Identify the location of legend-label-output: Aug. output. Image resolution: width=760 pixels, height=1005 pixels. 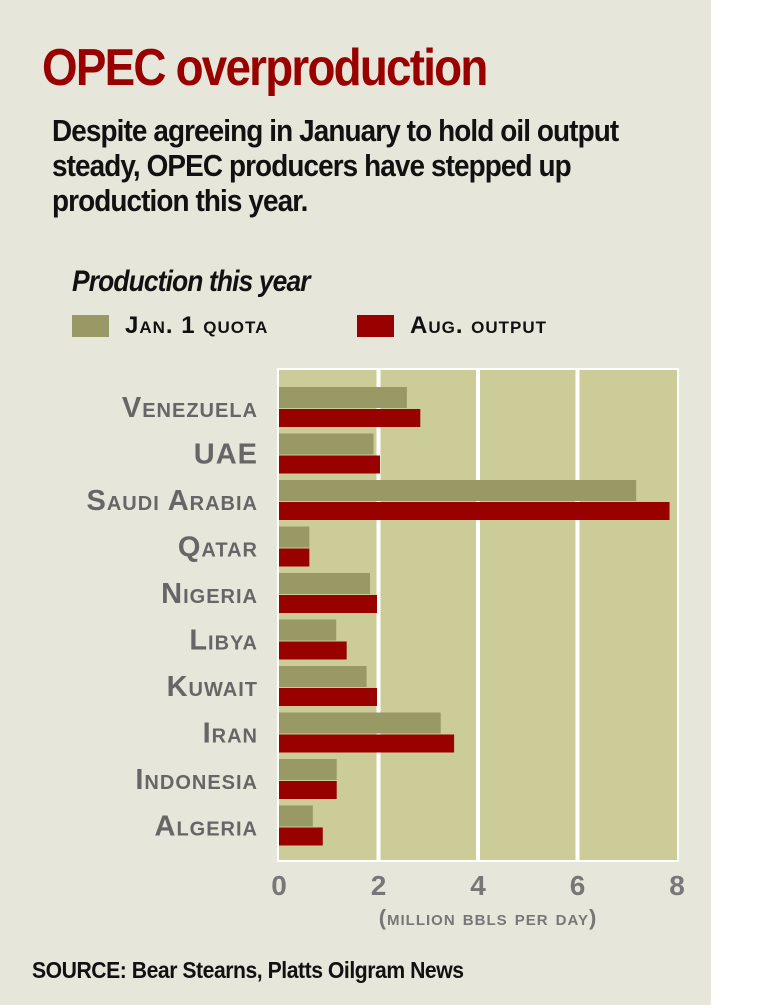
(479, 325).